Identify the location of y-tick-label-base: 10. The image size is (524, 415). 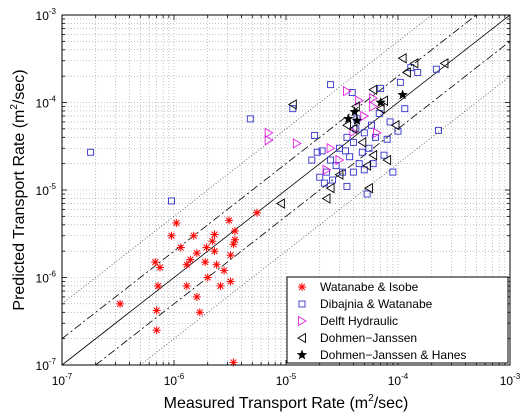
(43, 191).